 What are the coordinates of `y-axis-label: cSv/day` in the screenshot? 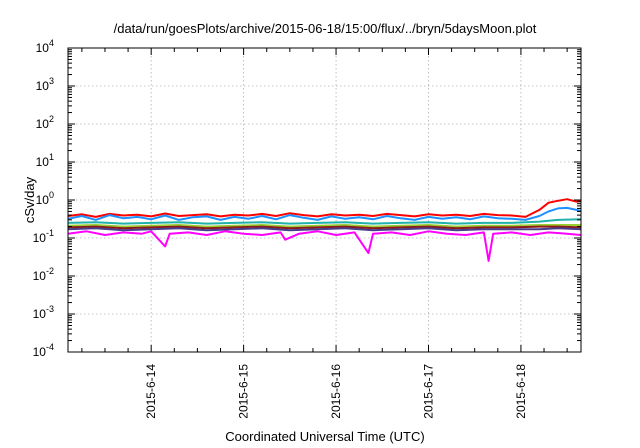 It's located at (29, 199).